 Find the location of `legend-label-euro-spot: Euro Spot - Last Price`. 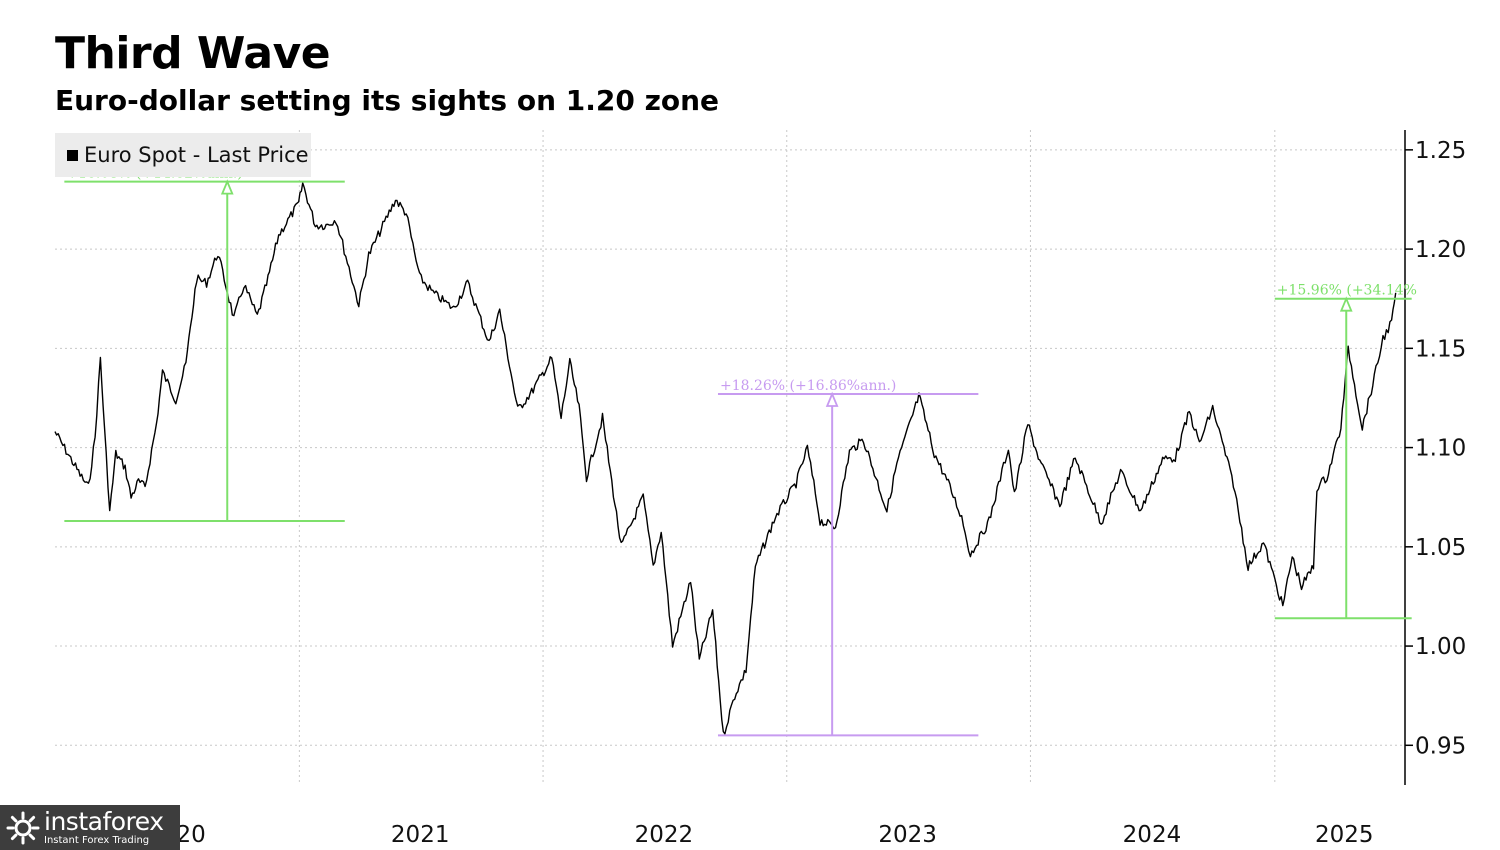

legend-label-euro-spot: Euro Spot - Last Price is located at coordinates (196, 155).